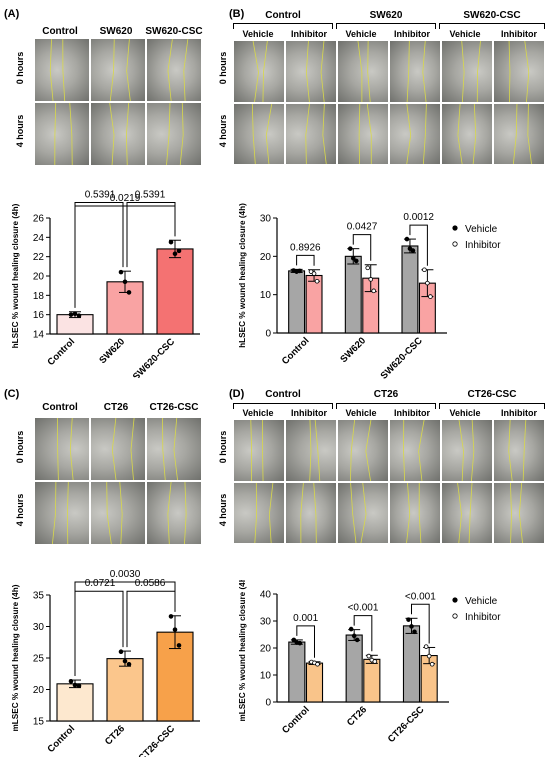 This screenshot has height=757, width=550. I want to click on panel-b-wound-edges-r1-c0, so click(262, 134).